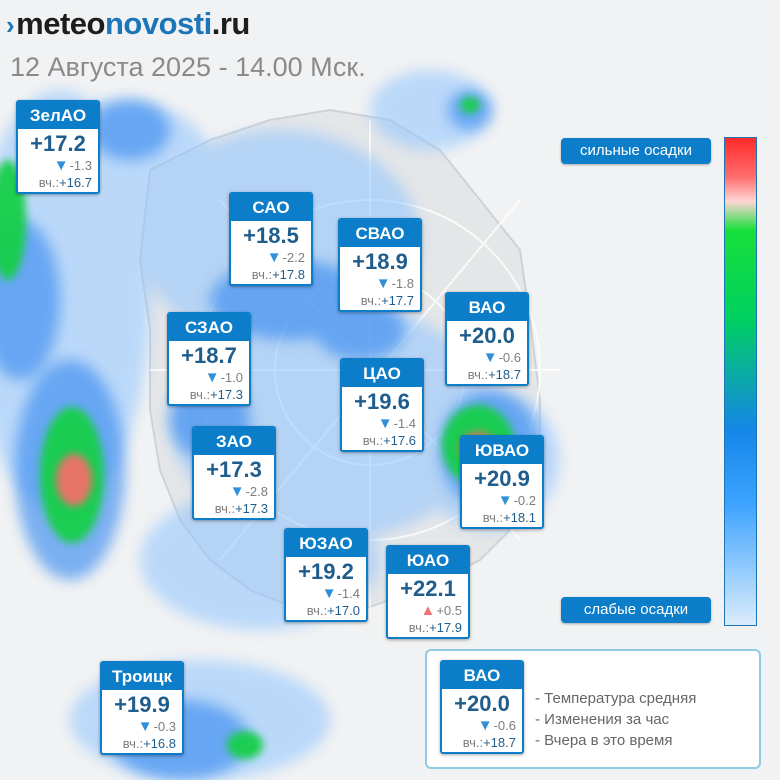  Describe the element at coordinates (58, 115) in the screenshot. I see `district-name: ЗелАО` at that location.